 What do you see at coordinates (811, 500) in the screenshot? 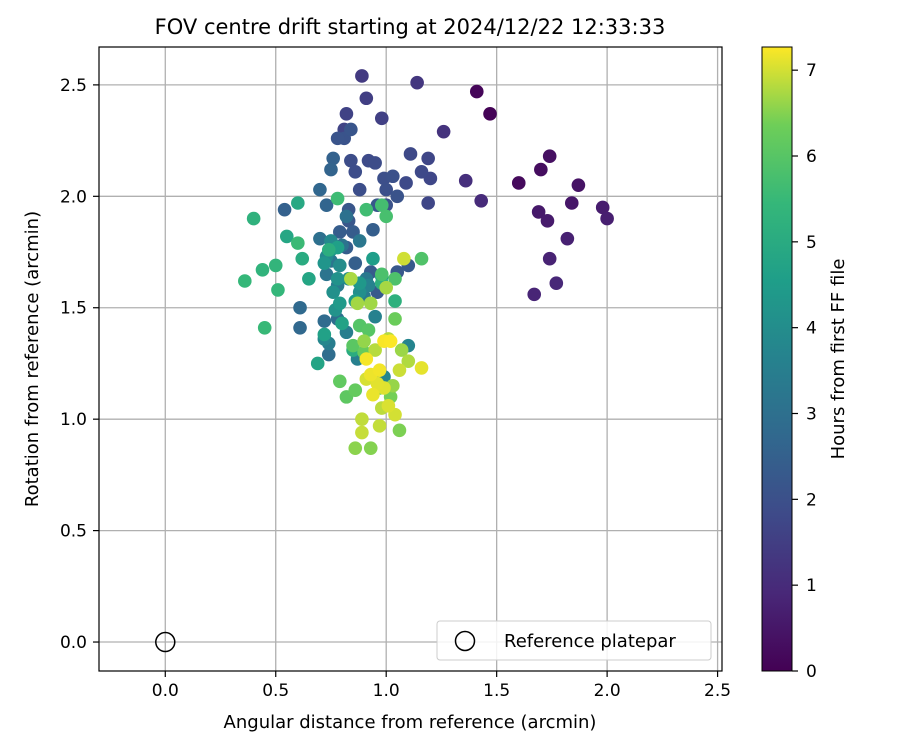
I see `colorbar-tick-label: 2` at bounding box center [811, 500].